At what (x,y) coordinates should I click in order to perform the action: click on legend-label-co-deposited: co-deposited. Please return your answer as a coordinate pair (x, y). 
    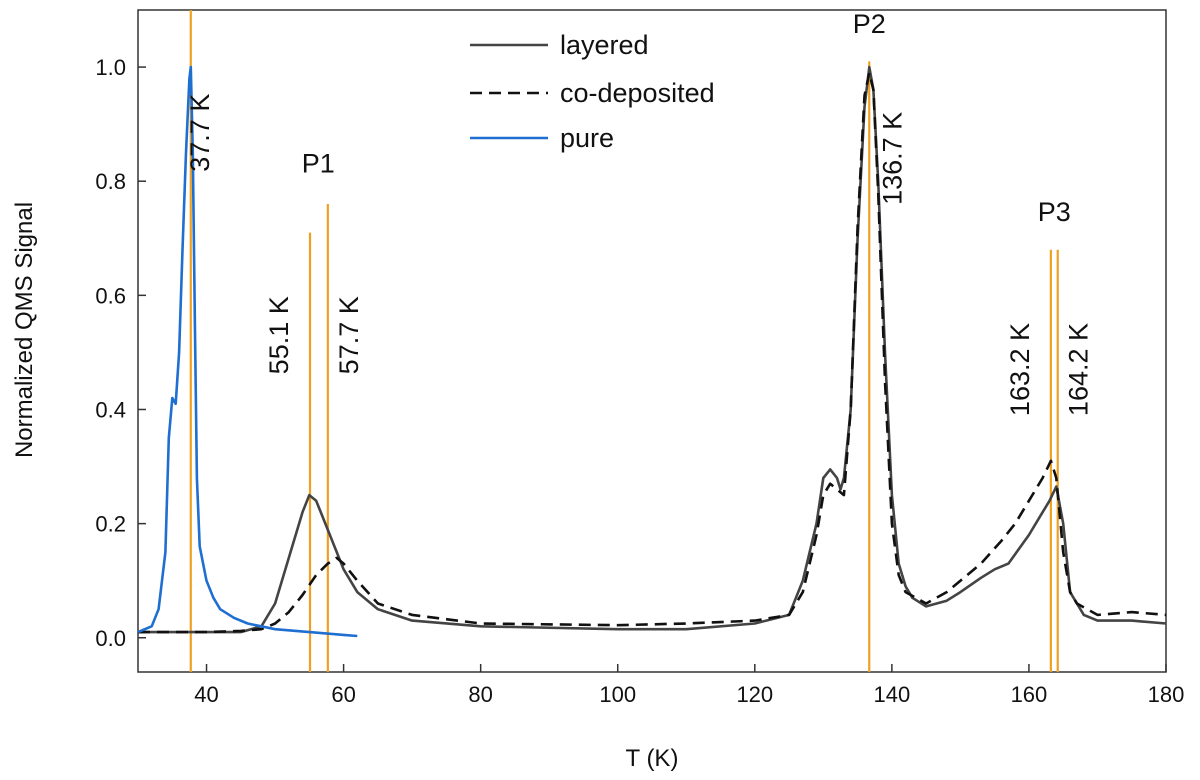
    Looking at the image, I should click on (637, 93).